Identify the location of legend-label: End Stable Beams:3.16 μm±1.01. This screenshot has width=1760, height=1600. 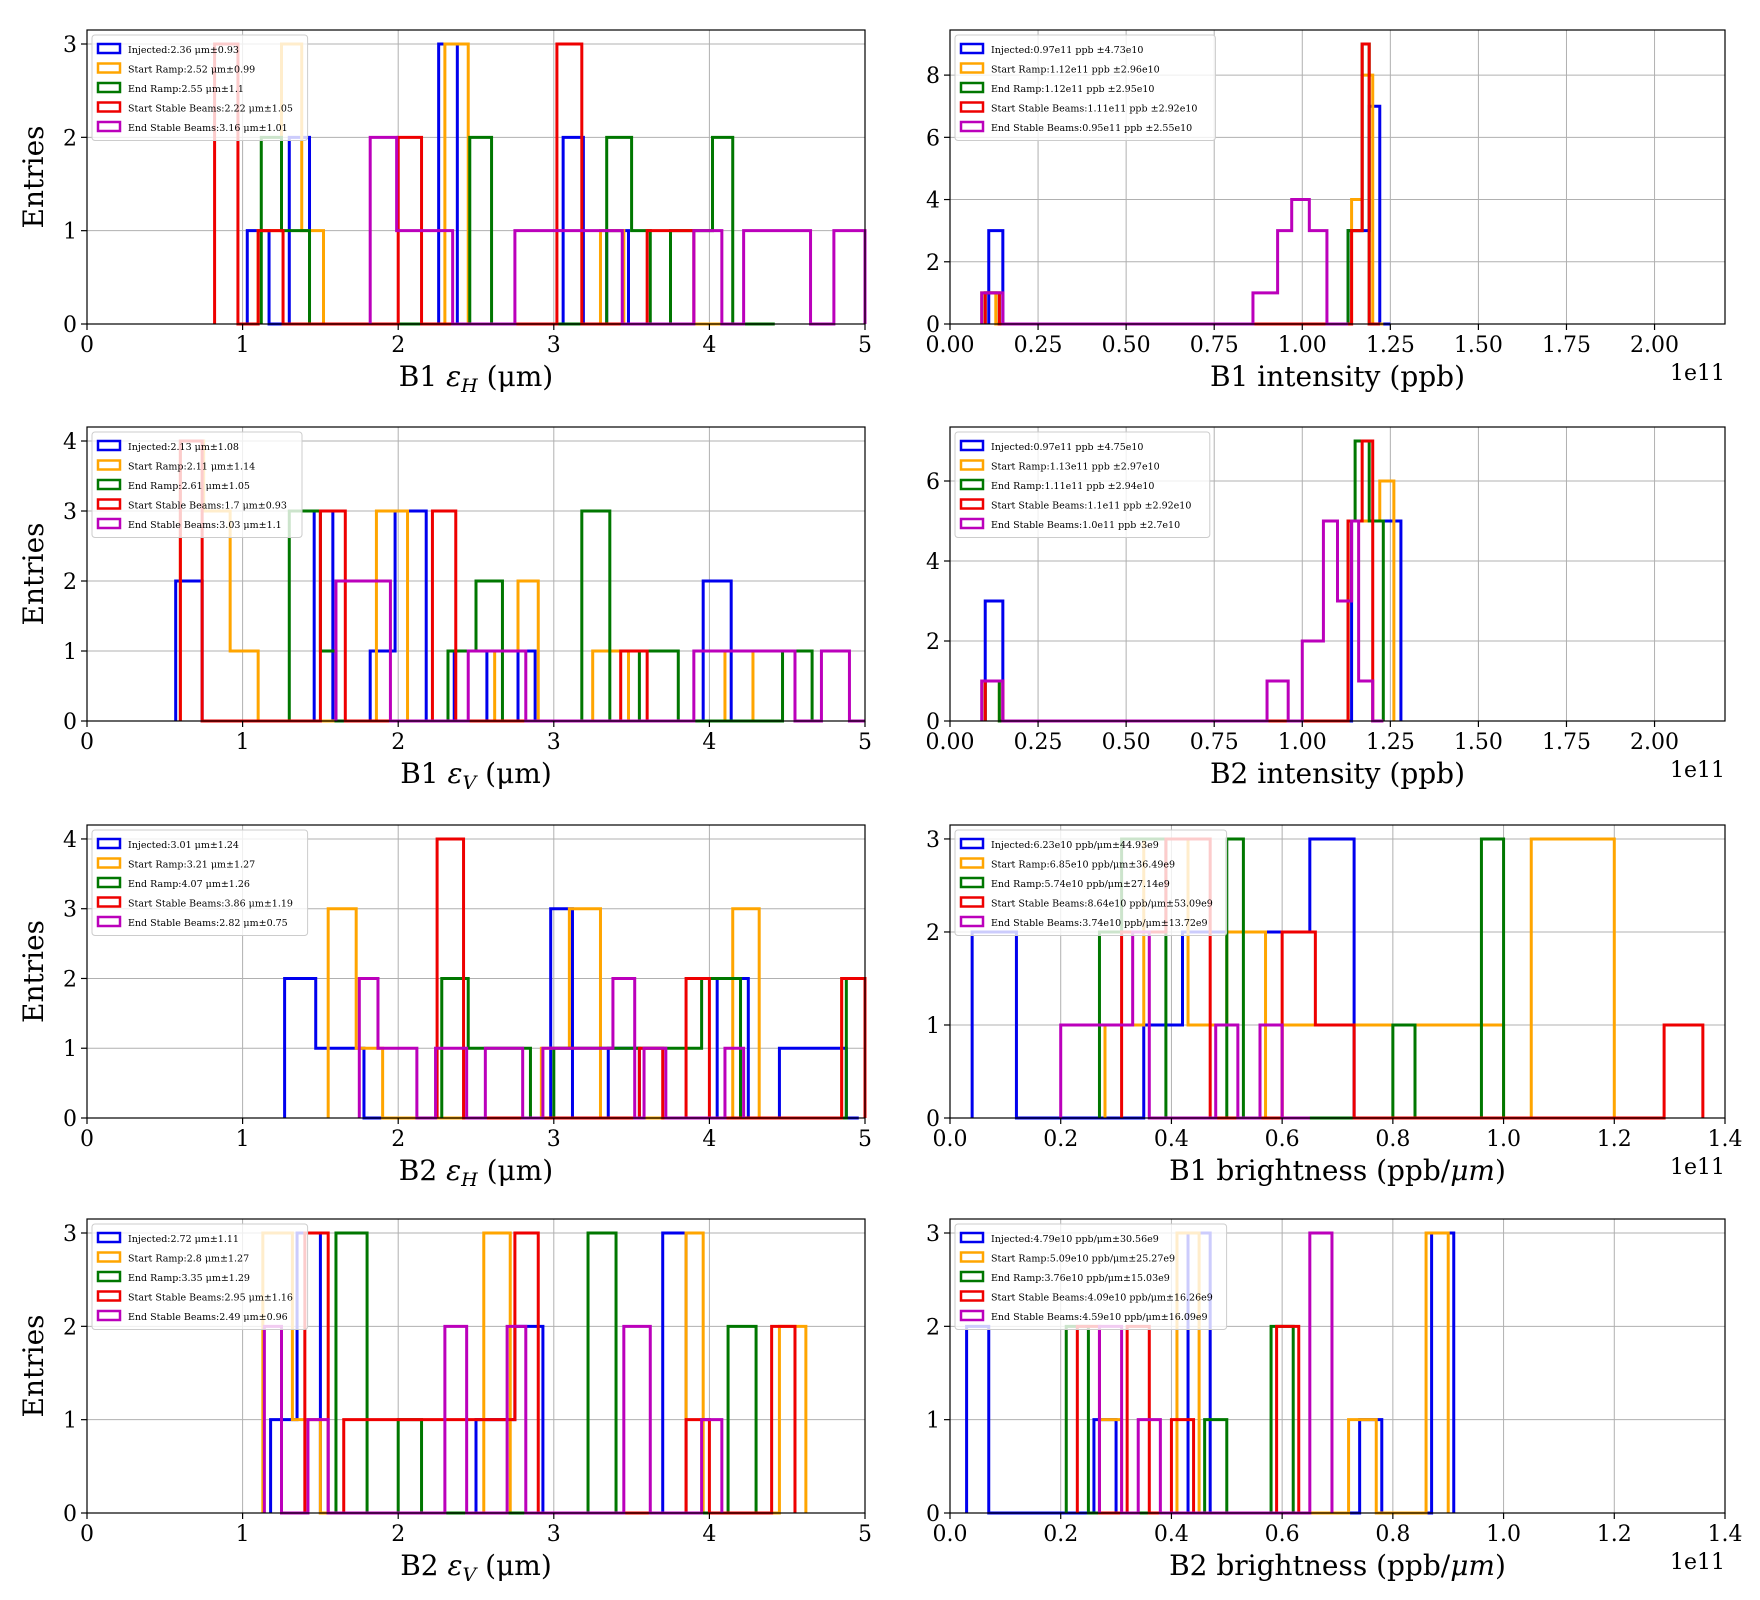
(208, 128).